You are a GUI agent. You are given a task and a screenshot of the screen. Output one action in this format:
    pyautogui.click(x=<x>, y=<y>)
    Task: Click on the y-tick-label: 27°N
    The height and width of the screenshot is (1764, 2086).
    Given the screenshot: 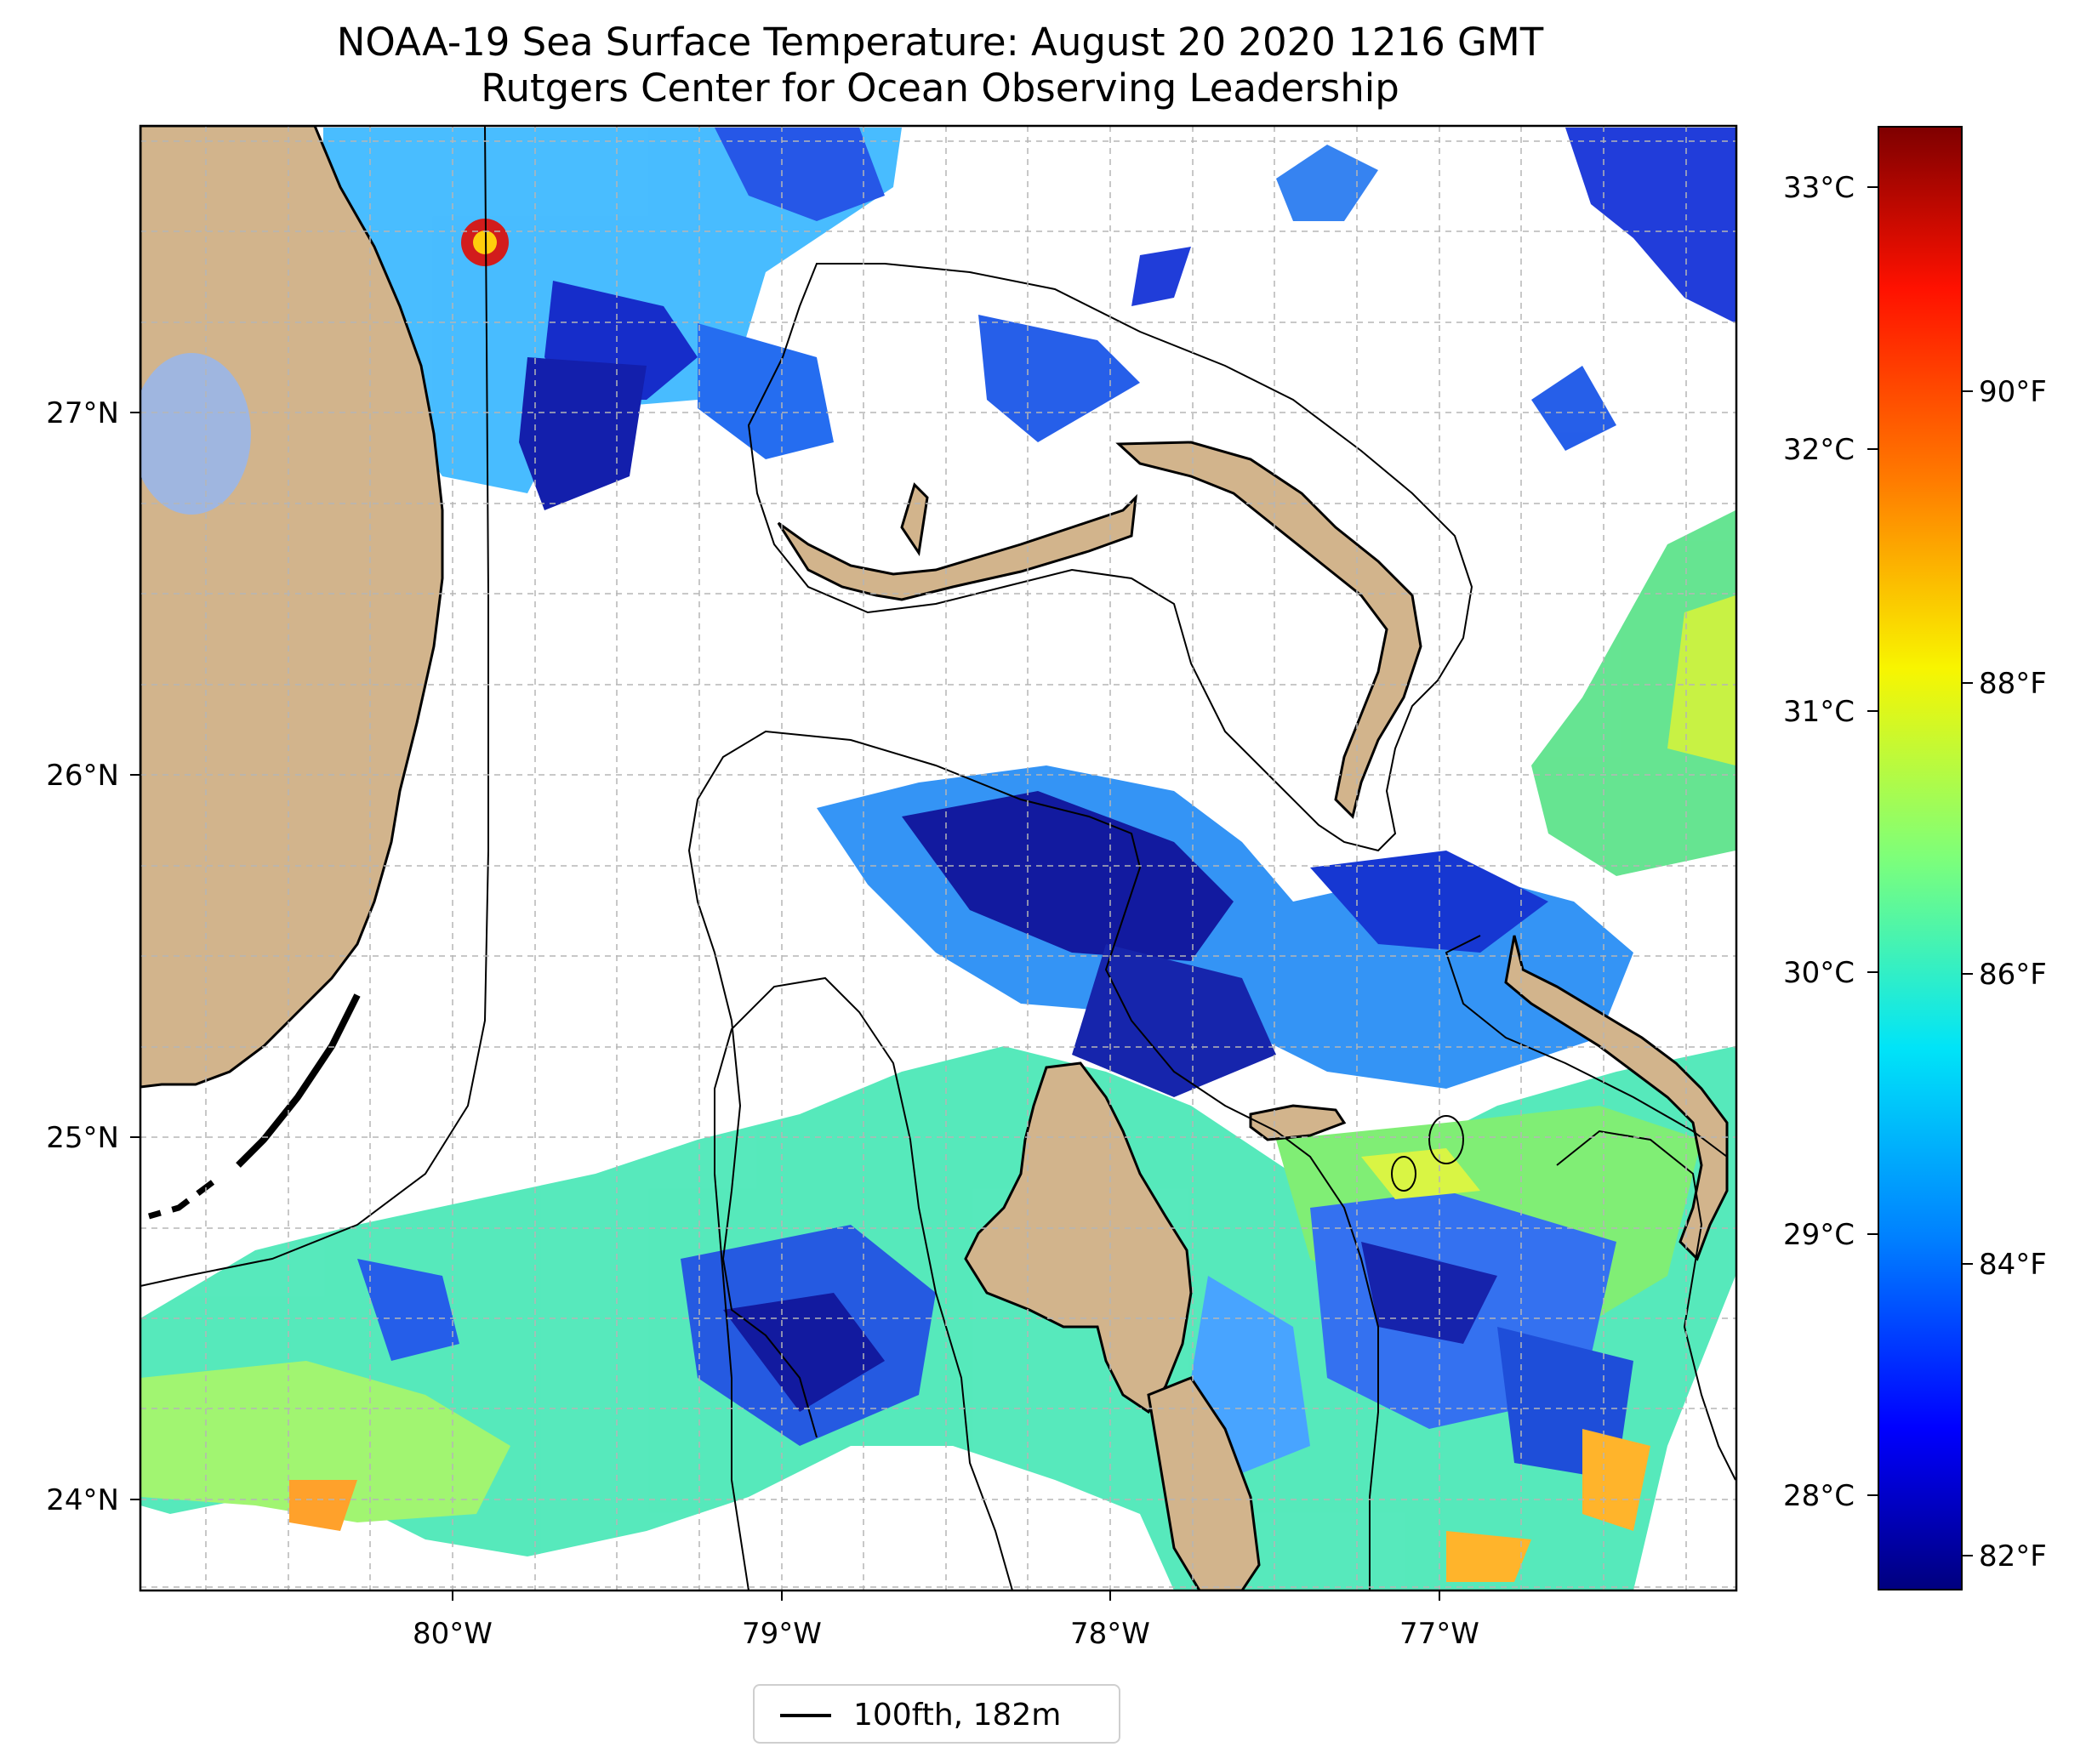 What is the action you would take?
    pyautogui.click(x=82, y=413)
    